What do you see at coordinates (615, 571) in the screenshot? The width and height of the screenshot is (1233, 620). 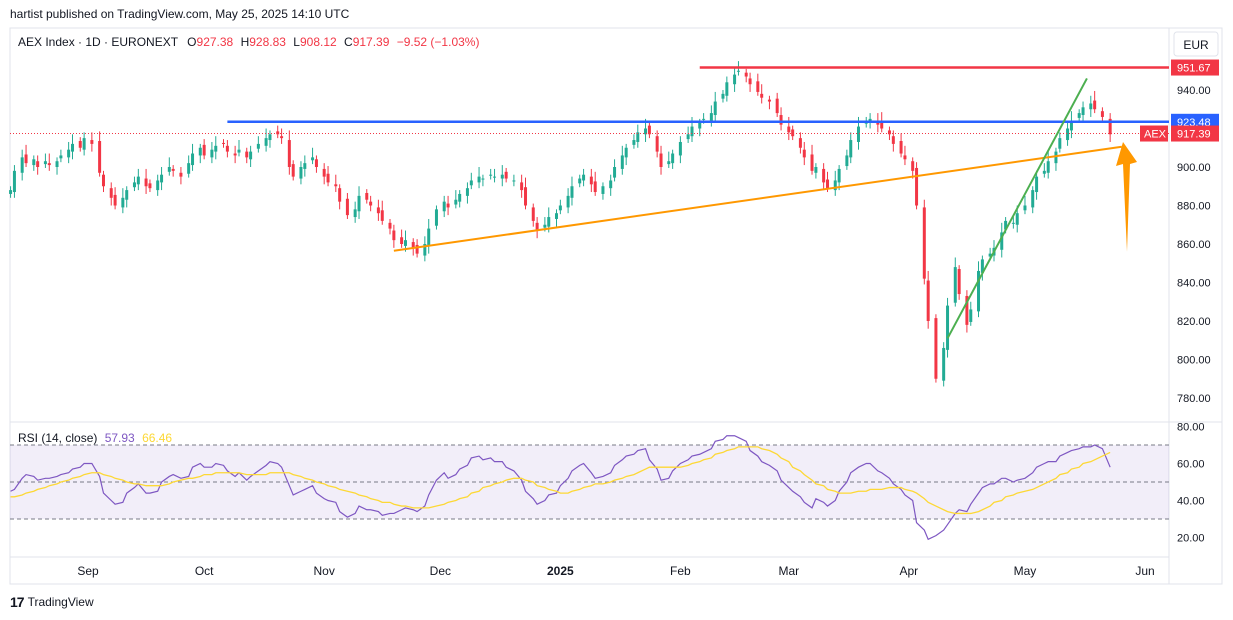 I see `time-axis: Sep Oct Nov Dec 2025 Feb Mar Apr May Jun` at bounding box center [615, 571].